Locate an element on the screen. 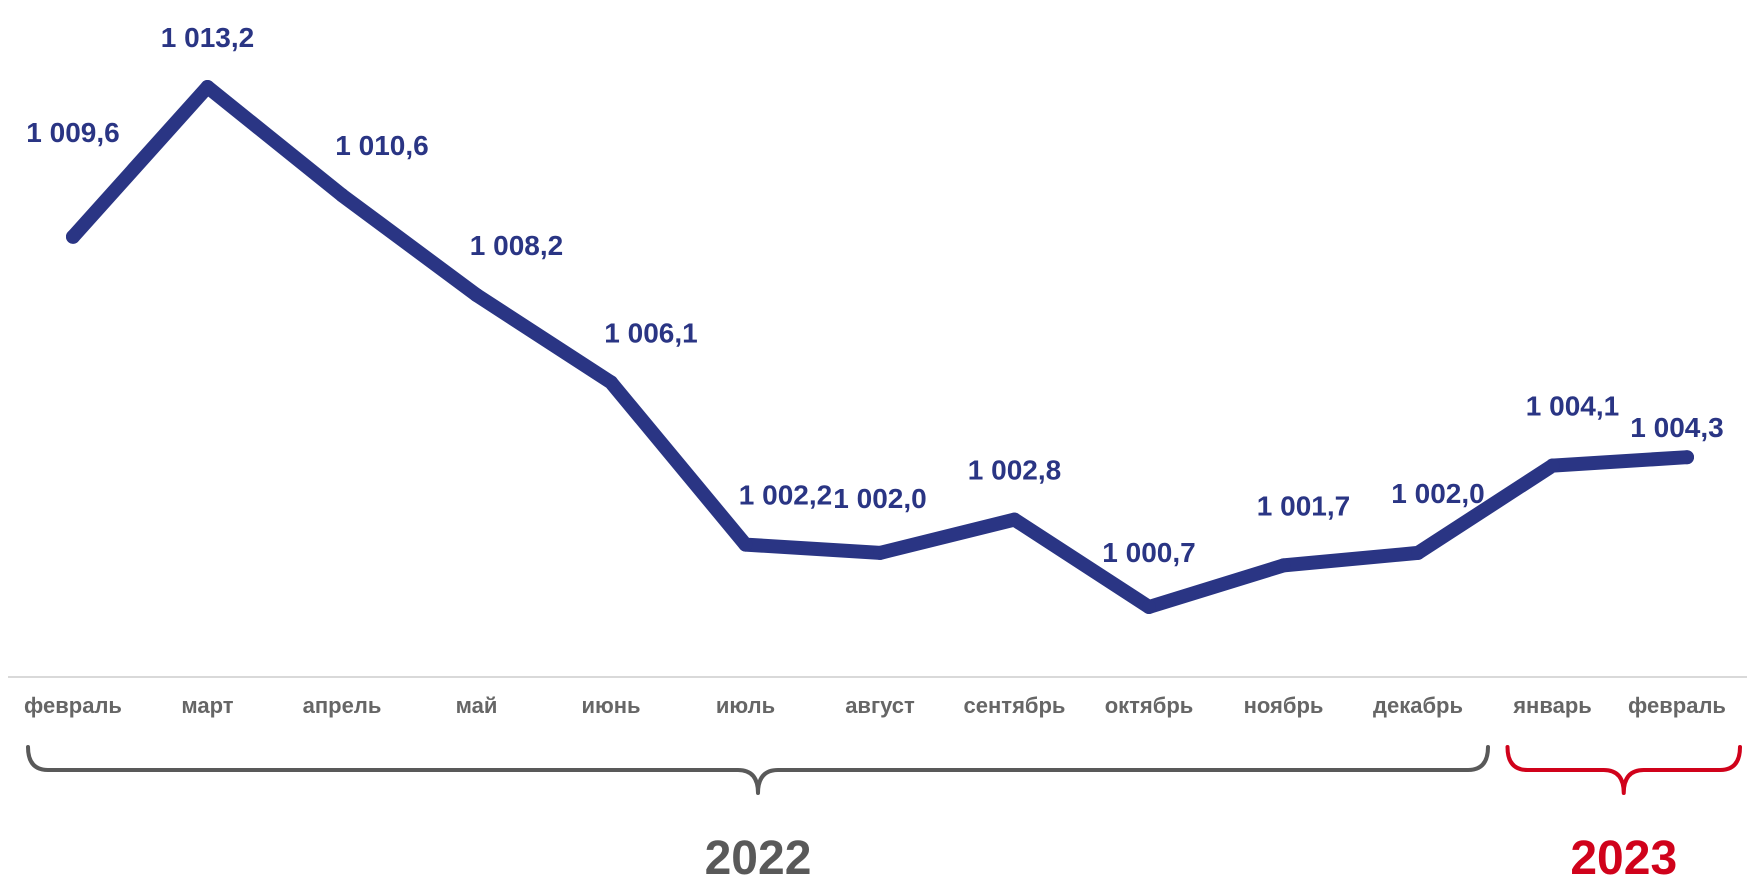 This screenshot has height=881, width=1747. value-label: 1 002,2 is located at coordinates (785, 495).